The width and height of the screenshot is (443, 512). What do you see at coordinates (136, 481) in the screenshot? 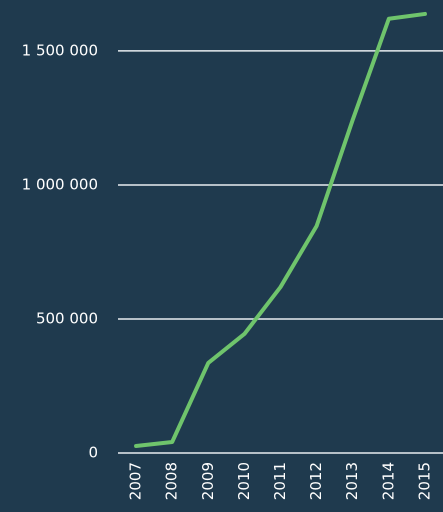
I see `x-tick-label: 2007` at bounding box center [136, 481].